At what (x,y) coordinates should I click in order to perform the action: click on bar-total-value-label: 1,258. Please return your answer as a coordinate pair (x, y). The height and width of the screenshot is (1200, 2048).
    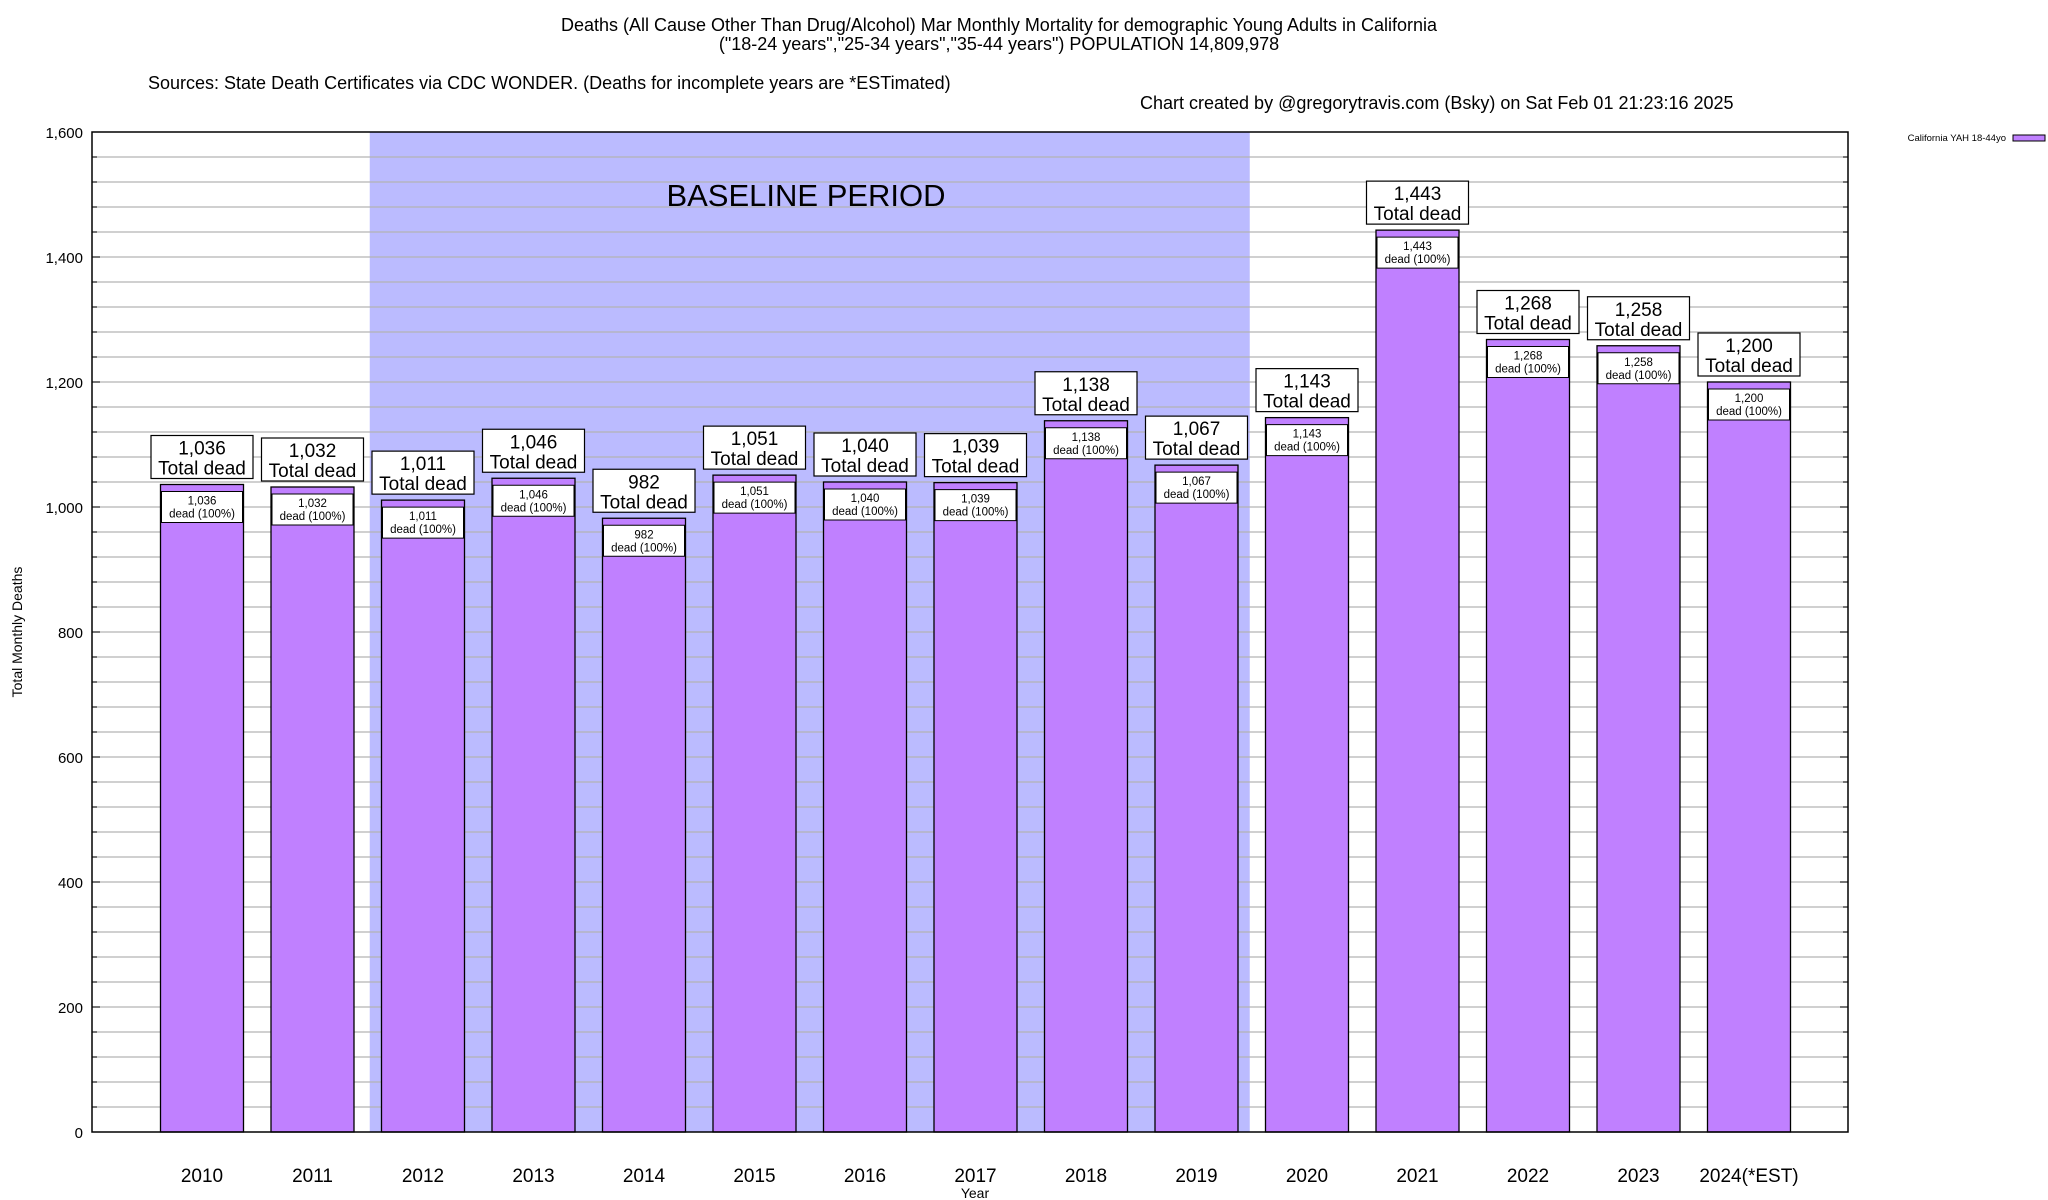
    Looking at the image, I should click on (1639, 310).